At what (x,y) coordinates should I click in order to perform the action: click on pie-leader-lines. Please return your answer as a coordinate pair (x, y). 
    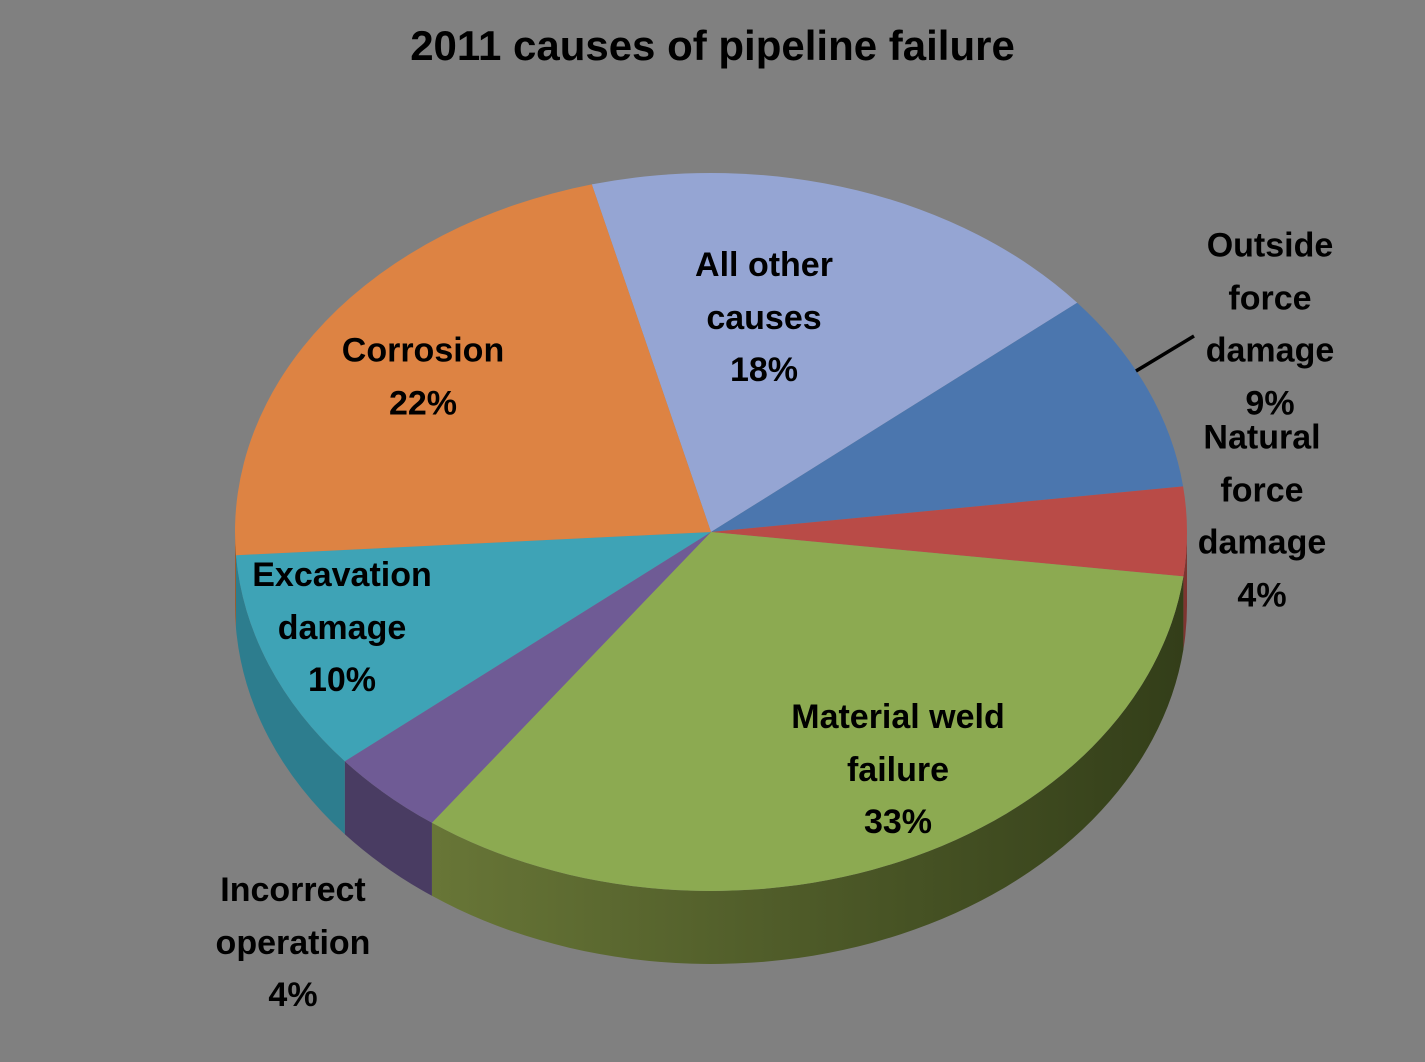
    Looking at the image, I should click on (1165, 353).